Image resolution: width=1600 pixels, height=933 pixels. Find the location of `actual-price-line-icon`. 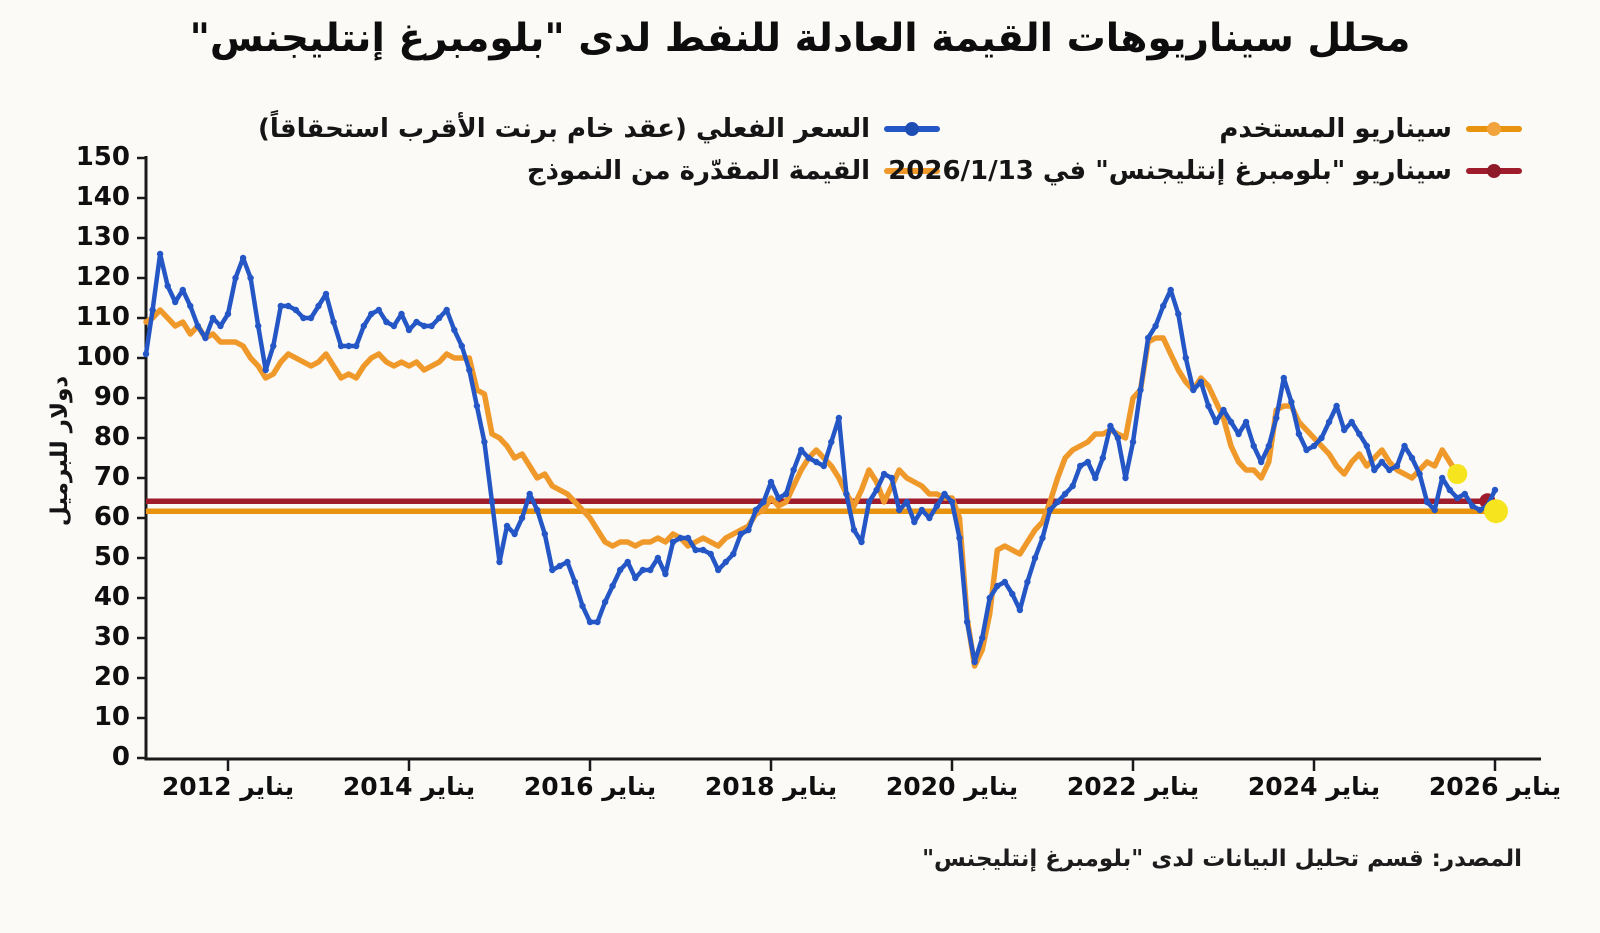

actual-price-line-icon is located at coordinates (912, 129).